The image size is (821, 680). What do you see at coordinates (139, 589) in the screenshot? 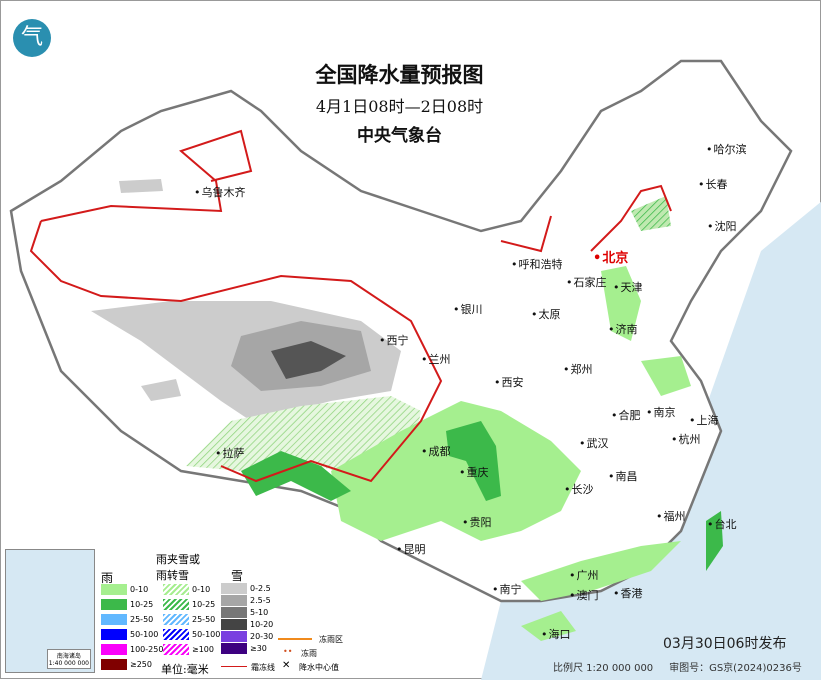
I see `legend-label-rain: 0-10` at bounding box center [139, 589].